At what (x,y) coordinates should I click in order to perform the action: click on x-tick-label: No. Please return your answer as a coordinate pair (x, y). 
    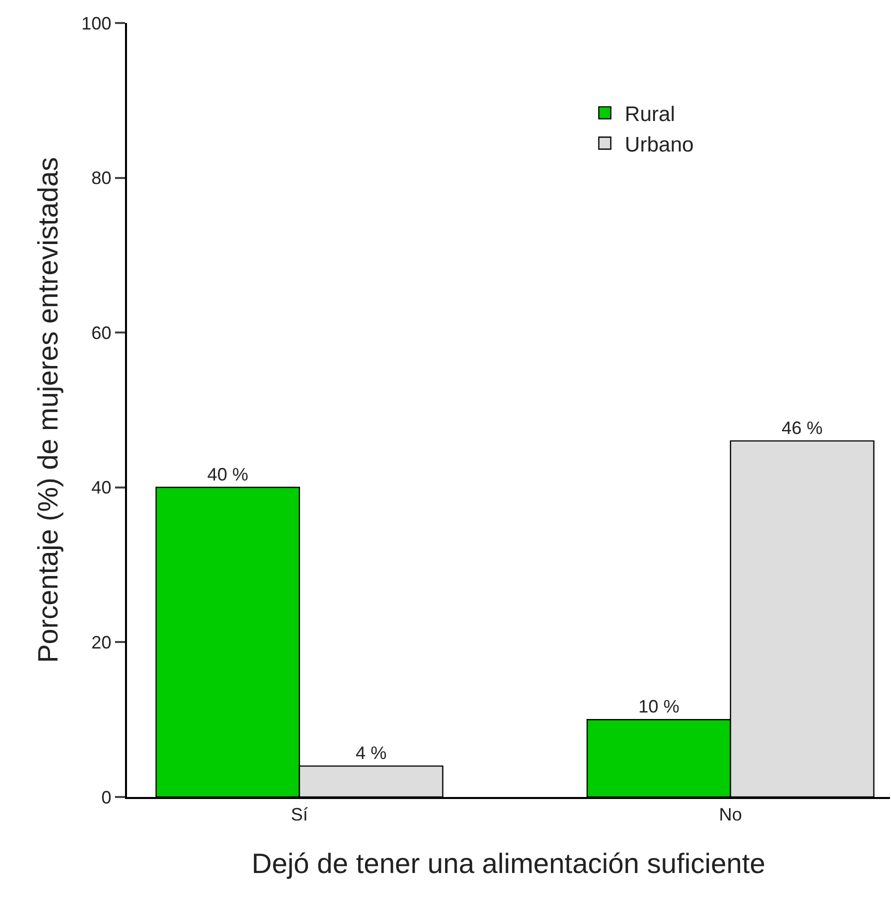
    Looking at the image, I should click on (730, 814).